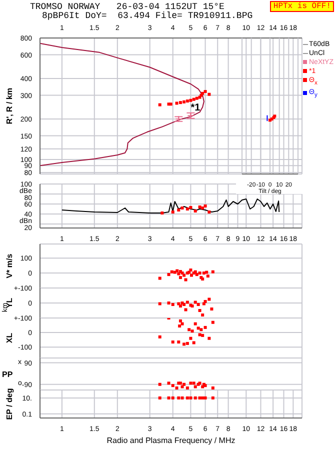  I want to click on chart-title: TROMSO NORWAY 26-03-04 1152UT 15°E, so click(128, 7).